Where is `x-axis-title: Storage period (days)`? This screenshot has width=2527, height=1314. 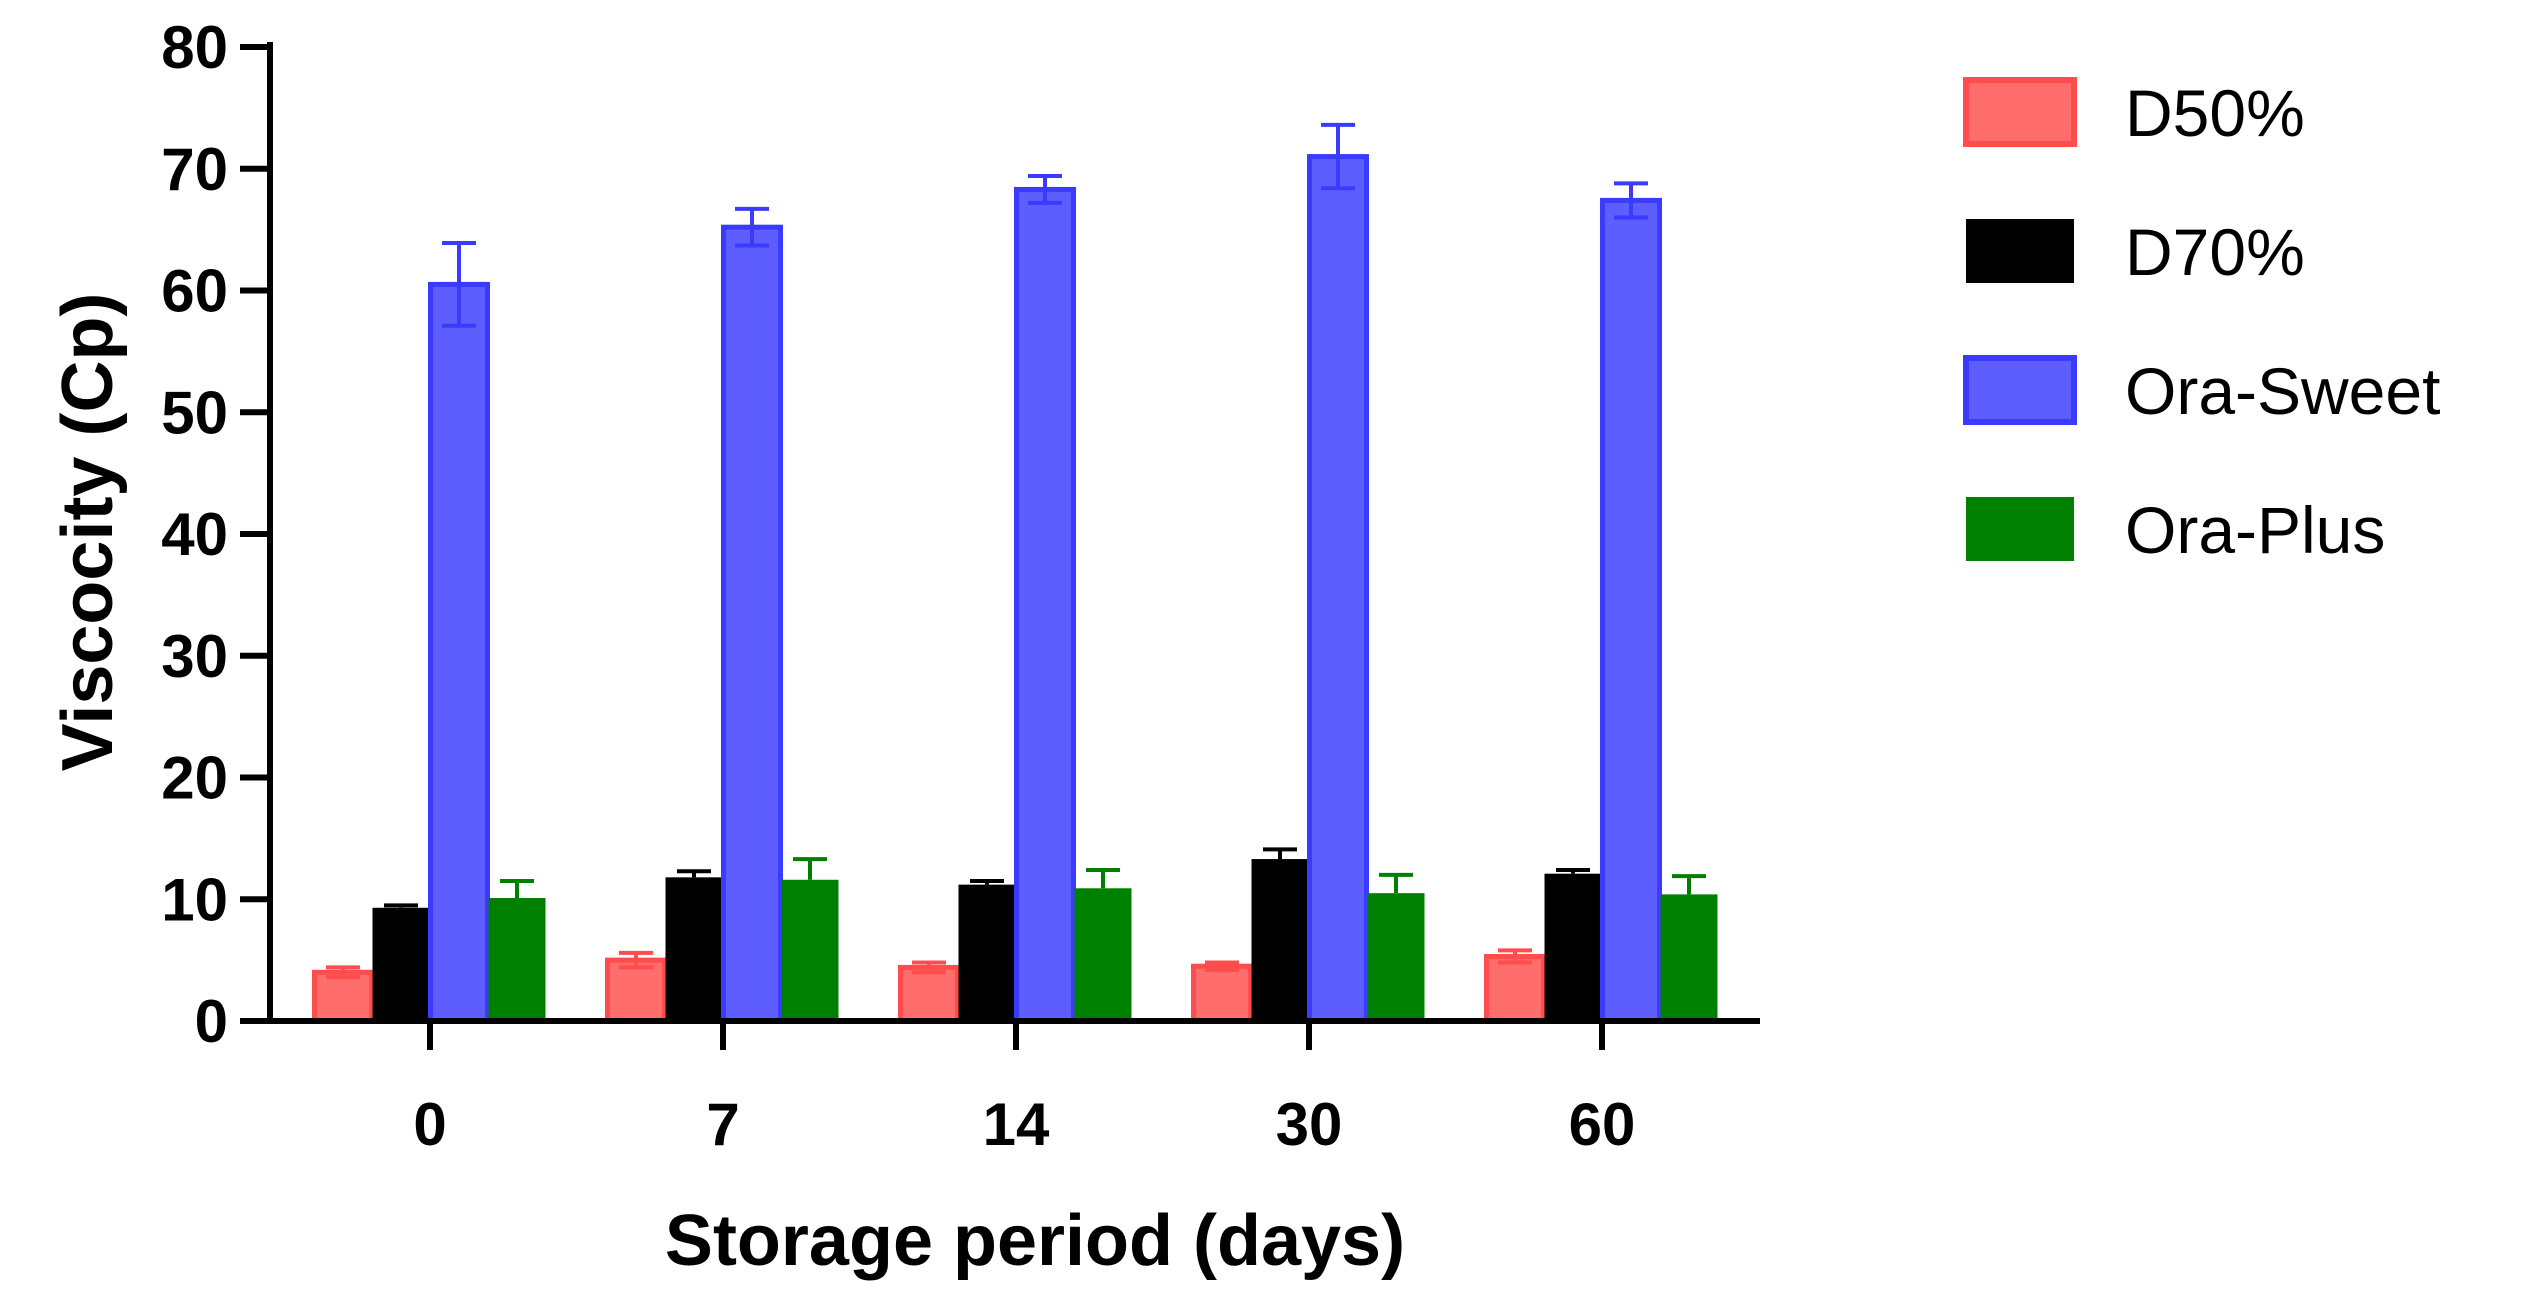 x-axis-title: Storage period (days) is located at coordinates (1035, 1241).